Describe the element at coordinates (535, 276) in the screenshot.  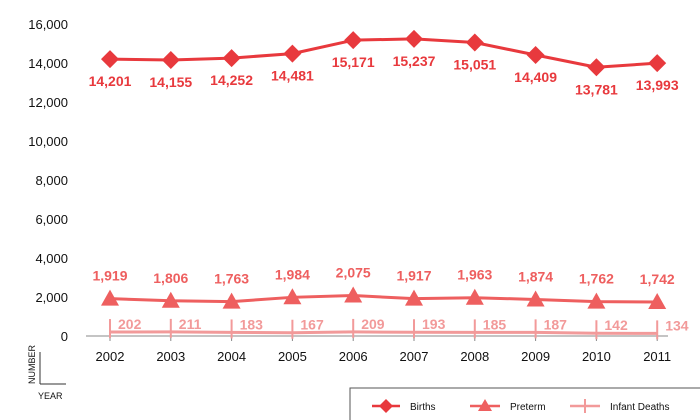
I see `data-label-preterm: 1,874` at that location.